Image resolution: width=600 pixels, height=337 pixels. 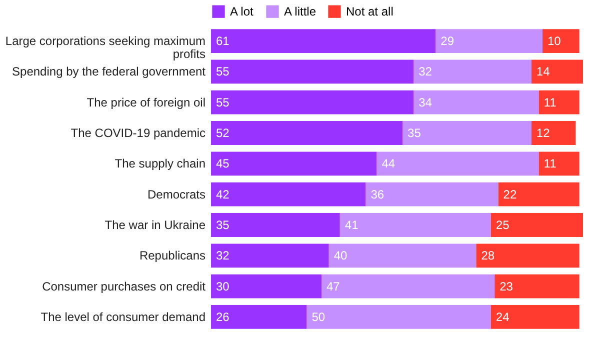 I want to click on data-label: 50, so click(x=319, y=317).